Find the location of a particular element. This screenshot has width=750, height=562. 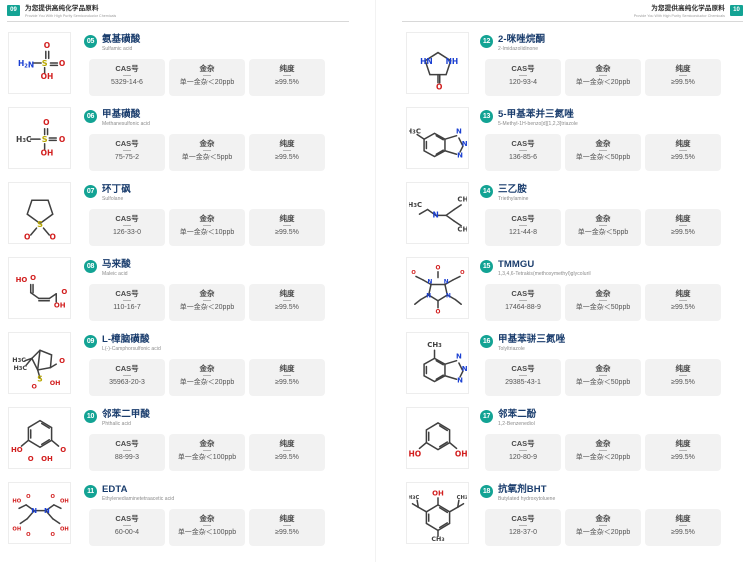

header-title-cn: 为您提供高纯化学品原料 is located at coordinates (62, 8).